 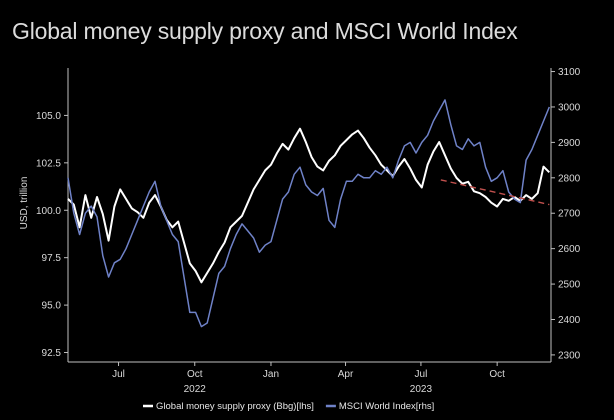 I want to click on y-axis-left-label: USD, trillion, so click(x=24, y=203).